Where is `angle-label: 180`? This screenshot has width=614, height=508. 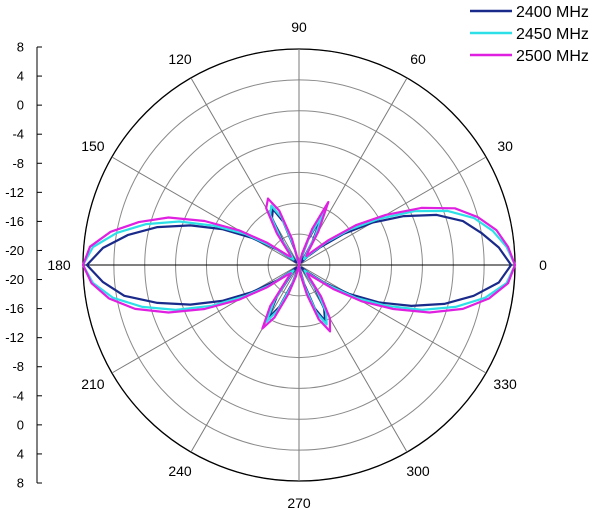
angle-label: 180 is located at coordinates (59, 265).